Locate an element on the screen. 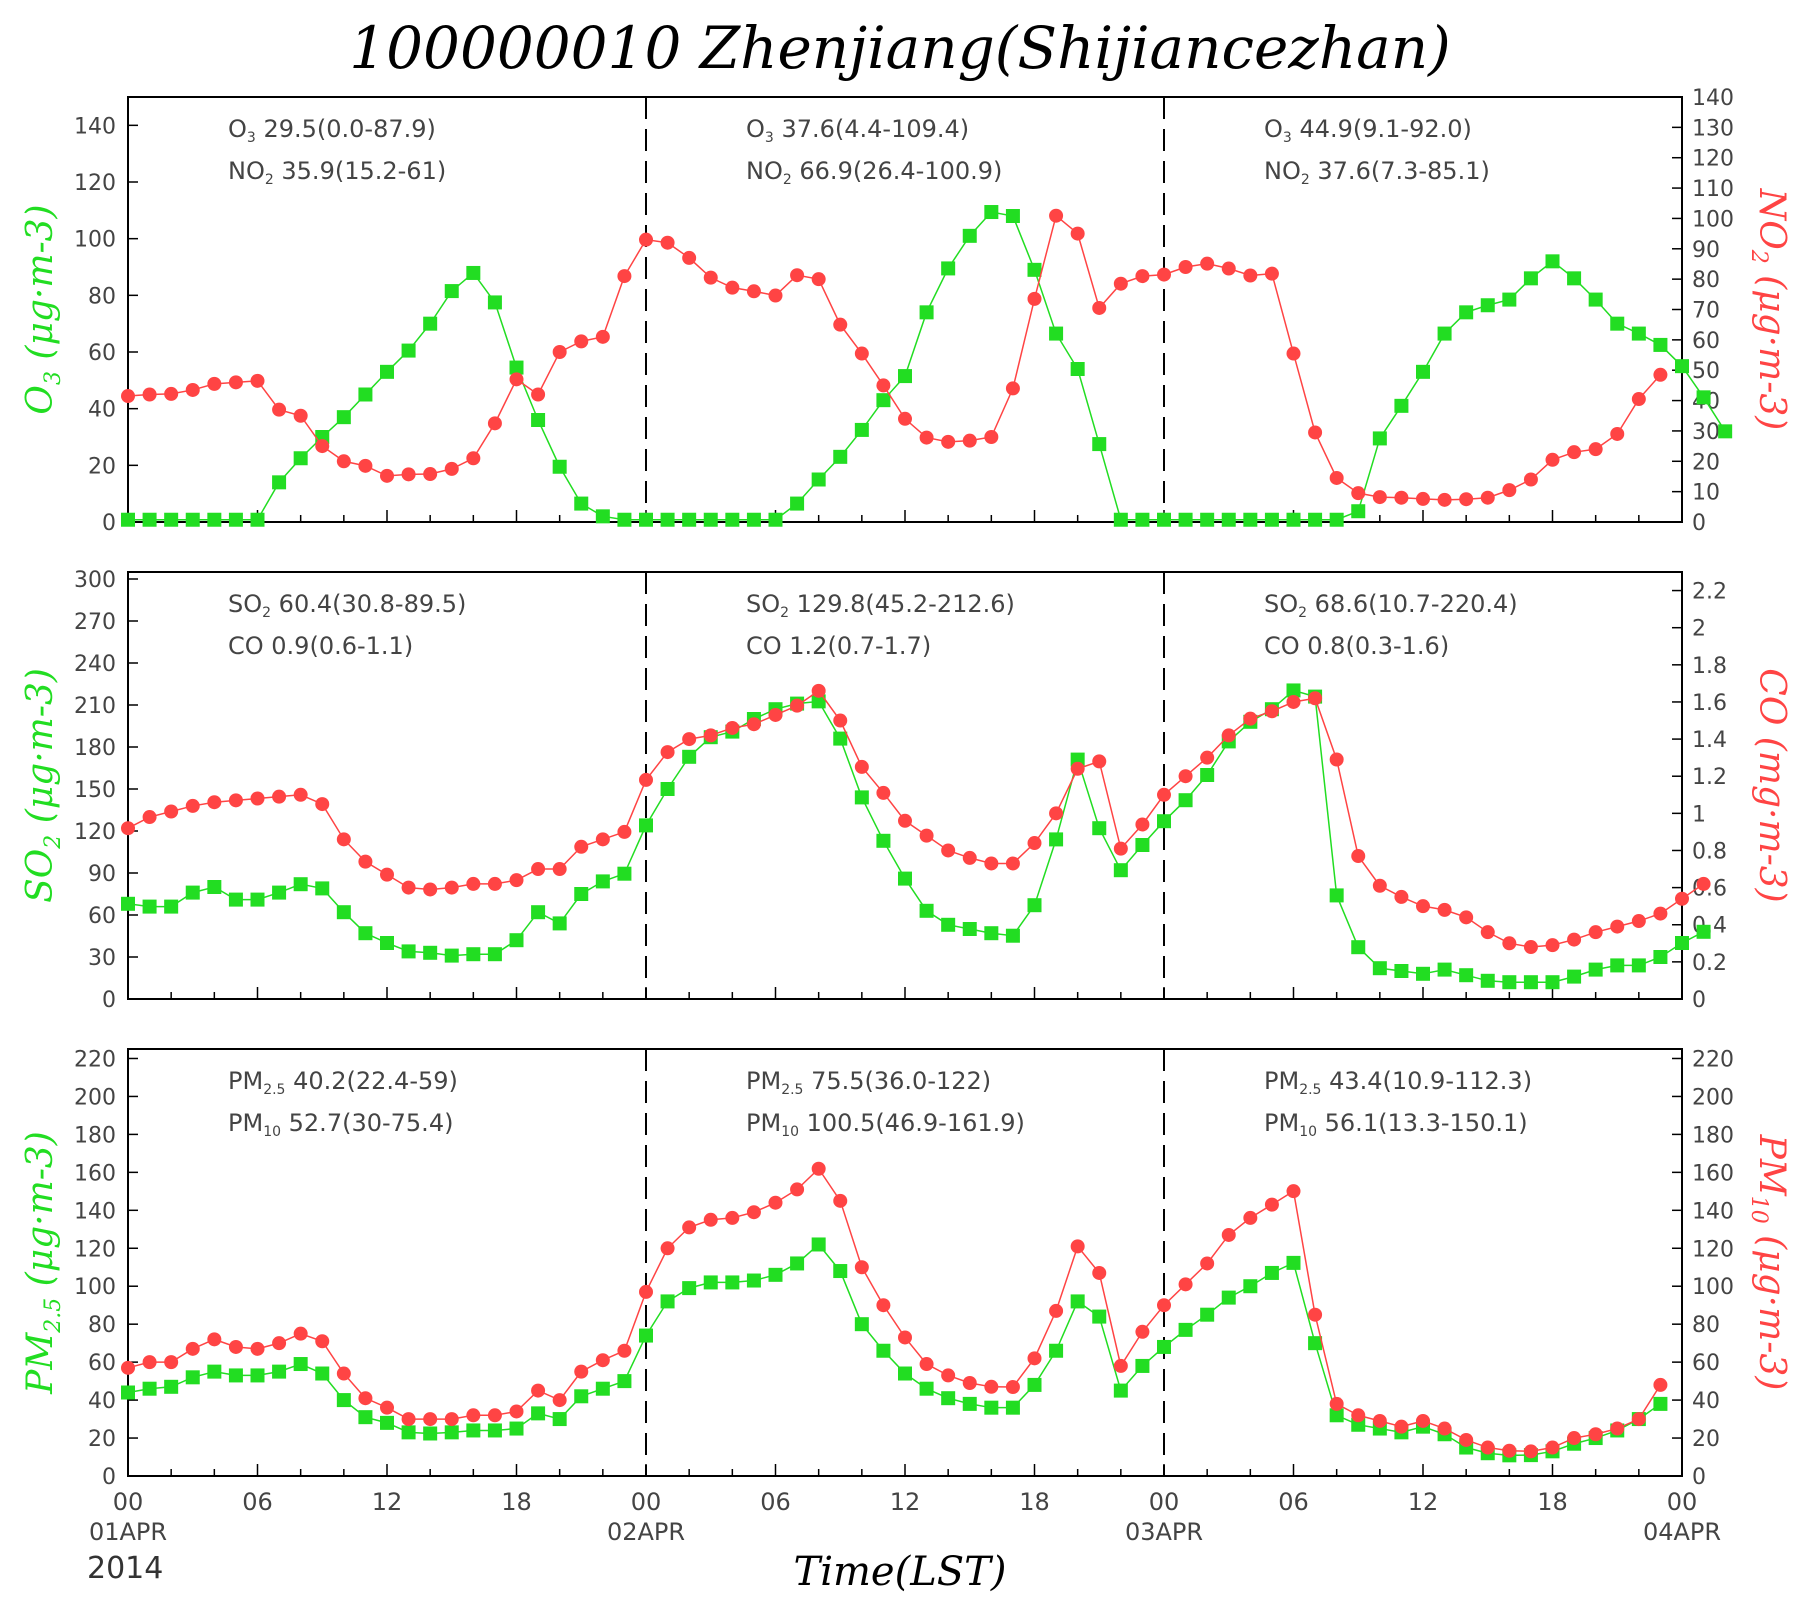  right-y-tick-label: 1.8 is located at coordinates (1709, 666).